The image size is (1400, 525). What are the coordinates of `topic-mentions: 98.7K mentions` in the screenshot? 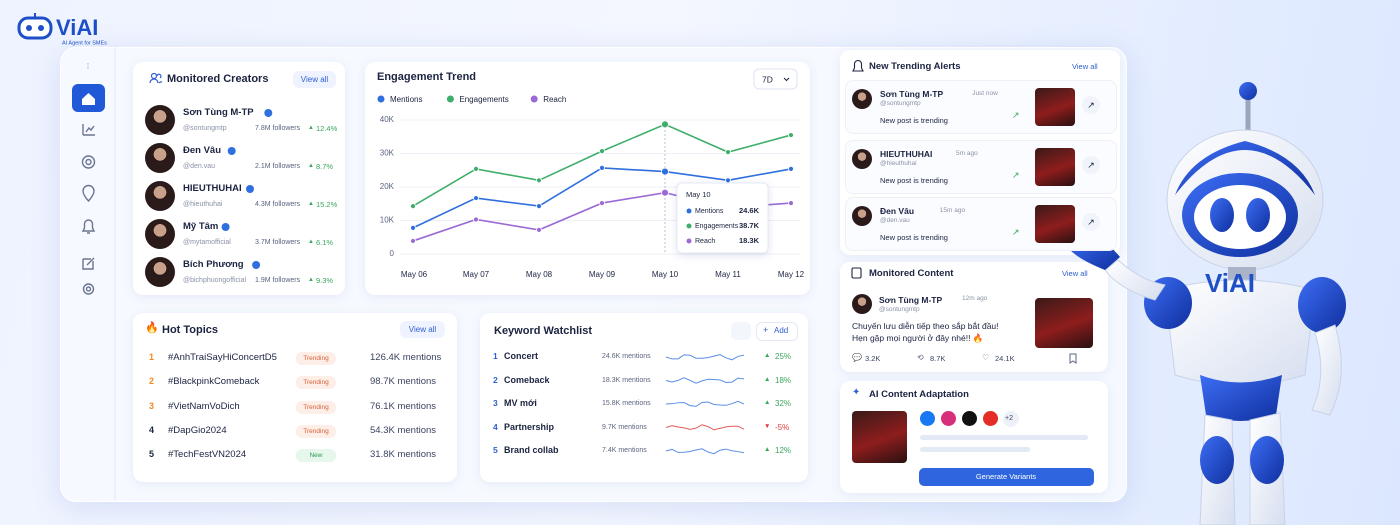 It's located at (403, 382).